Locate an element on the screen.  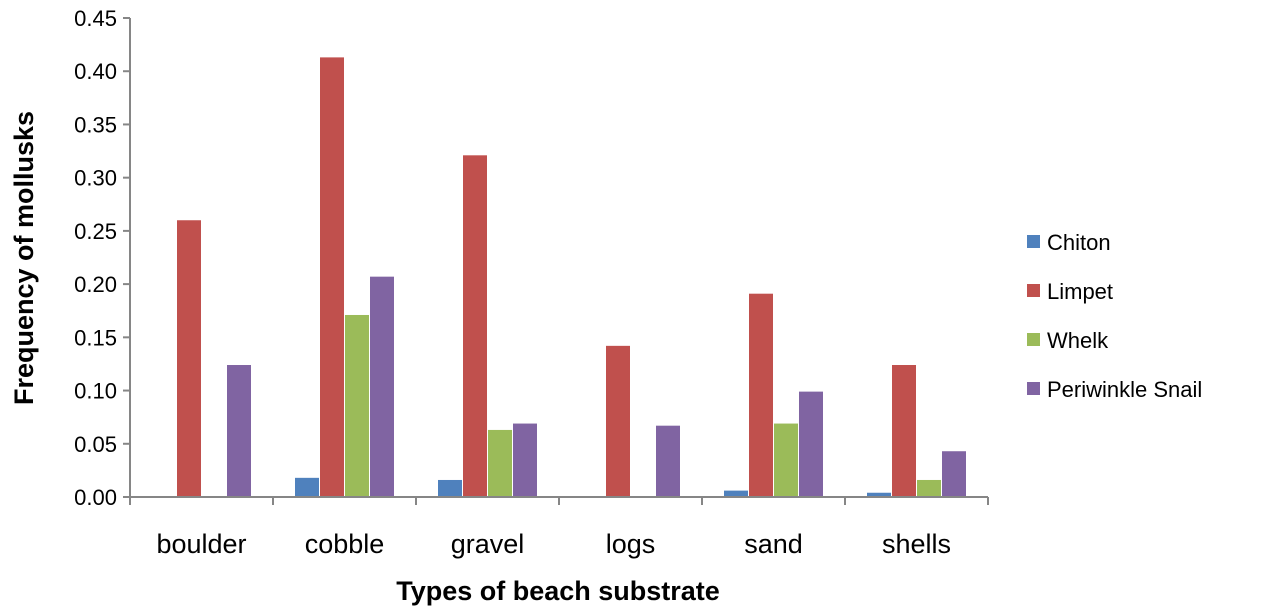
bar-chiton-sand is located at coordinates (736, 493).